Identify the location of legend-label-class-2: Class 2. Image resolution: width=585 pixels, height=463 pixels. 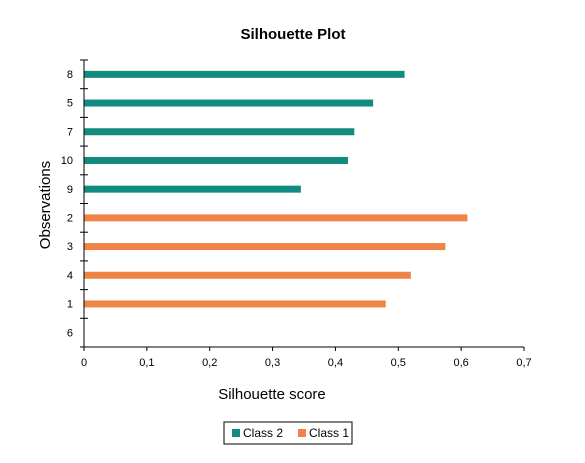
(263, 433).